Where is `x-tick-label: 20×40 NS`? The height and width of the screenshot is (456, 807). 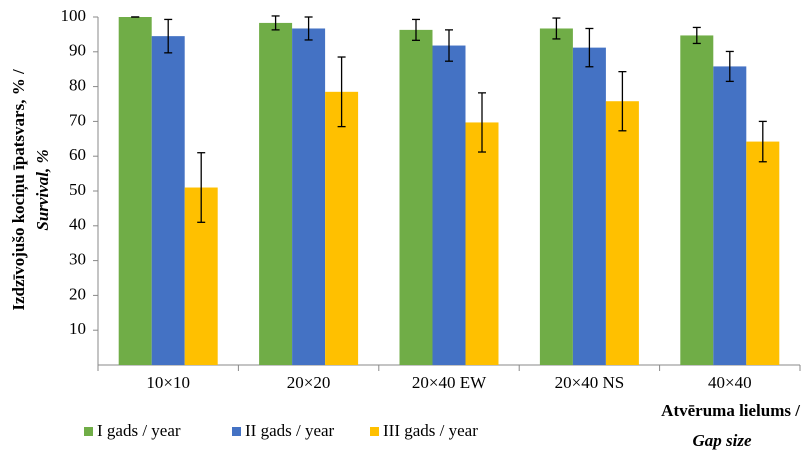 x-tick-label: 20×40 NS is located at coordinates (590, 382).